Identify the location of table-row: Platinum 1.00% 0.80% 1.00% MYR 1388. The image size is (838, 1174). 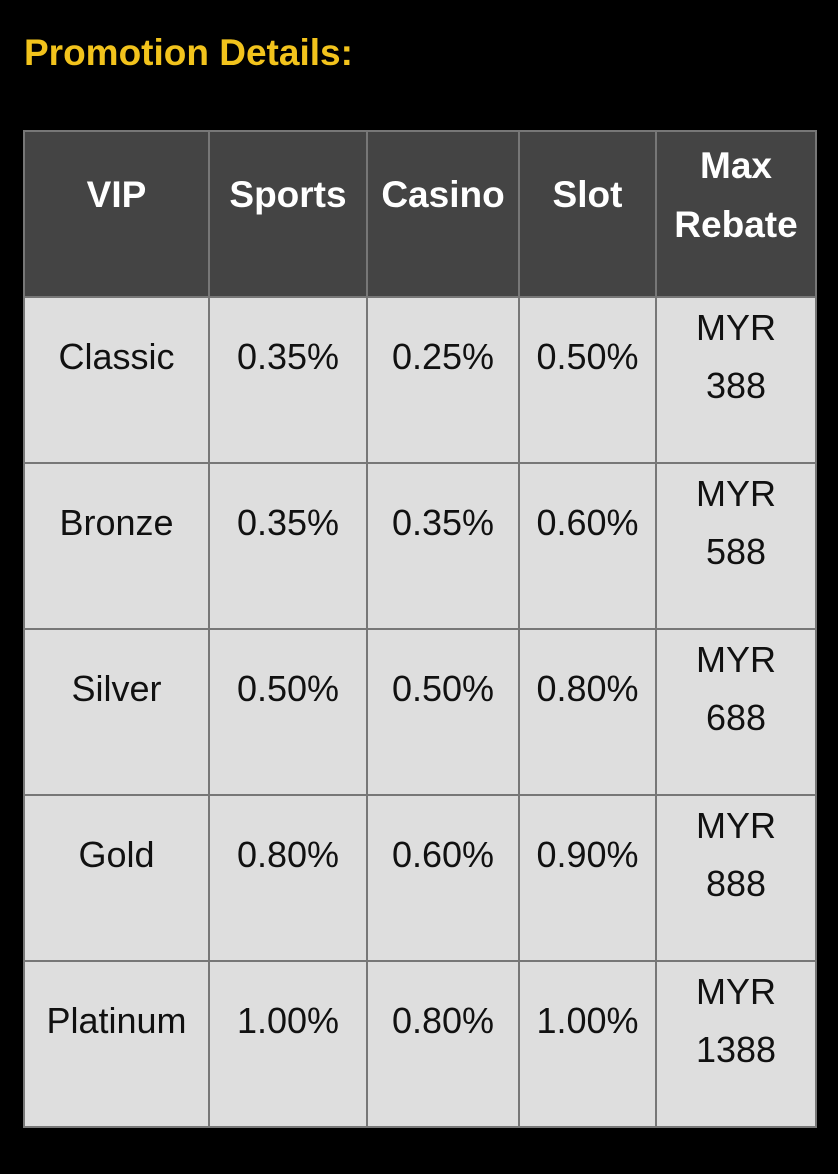
(420, 1044).